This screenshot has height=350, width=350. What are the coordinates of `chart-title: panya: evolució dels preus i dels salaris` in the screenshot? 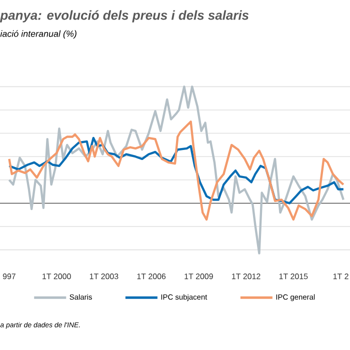 It's located at (124, 16).